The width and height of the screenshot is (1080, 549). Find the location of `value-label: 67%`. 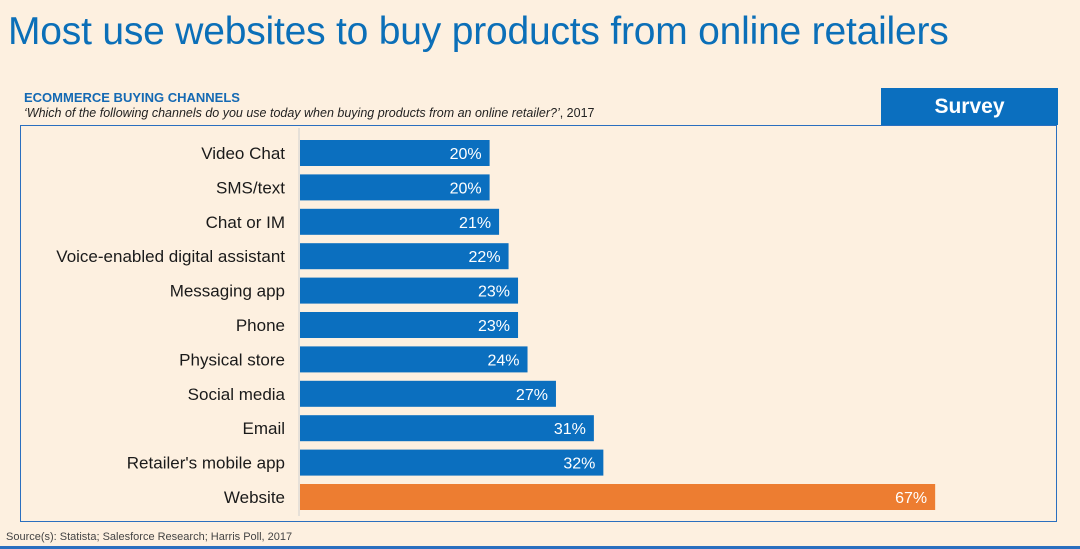

value-label: 67% is located at coordinates (911, 498).